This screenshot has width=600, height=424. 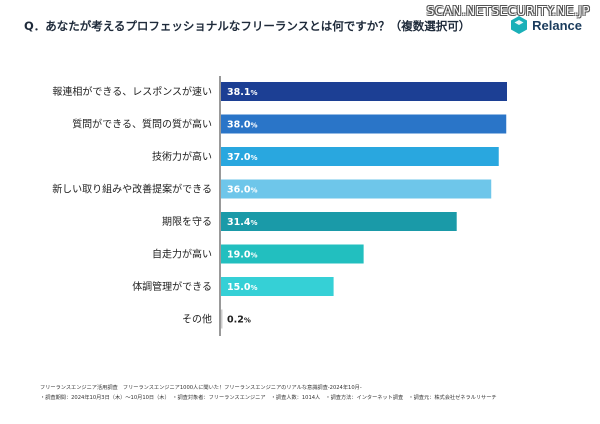 I want to click on data-label-7: 15.0%, so click(x=242, y=287).